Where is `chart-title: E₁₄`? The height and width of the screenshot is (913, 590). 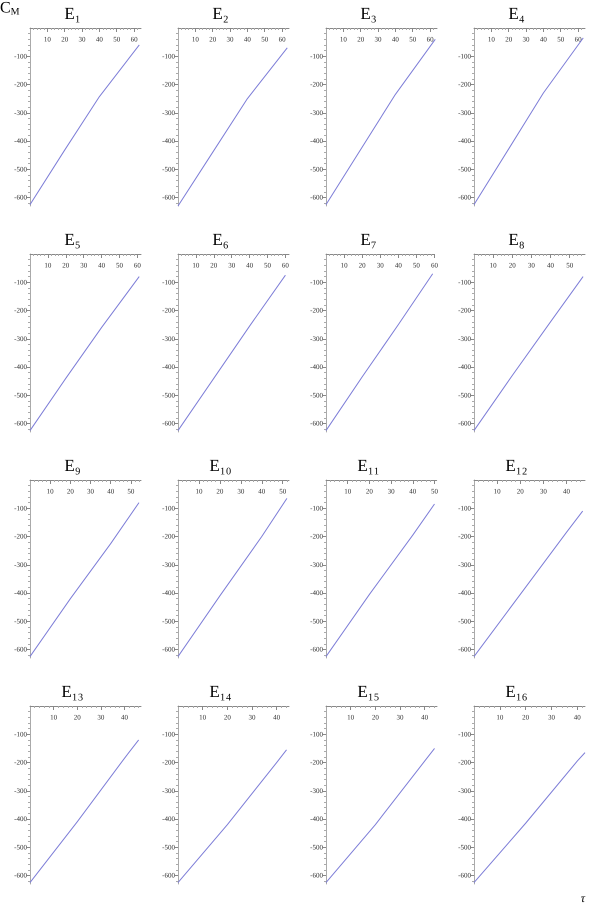 chart-title: E₁₄ is located at coordinates (220, 691).